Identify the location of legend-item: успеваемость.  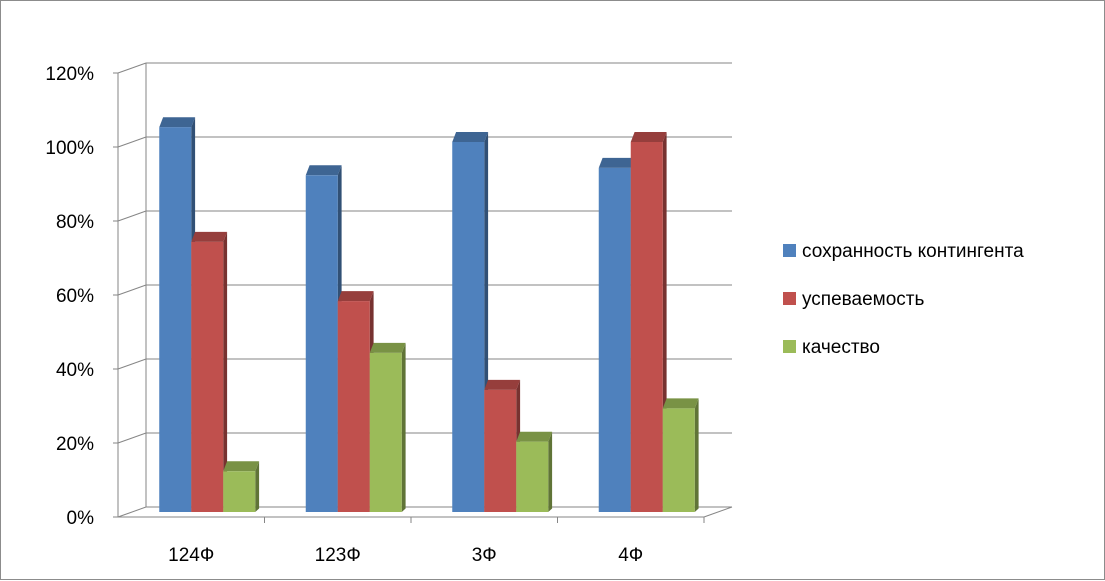
(853, 299).